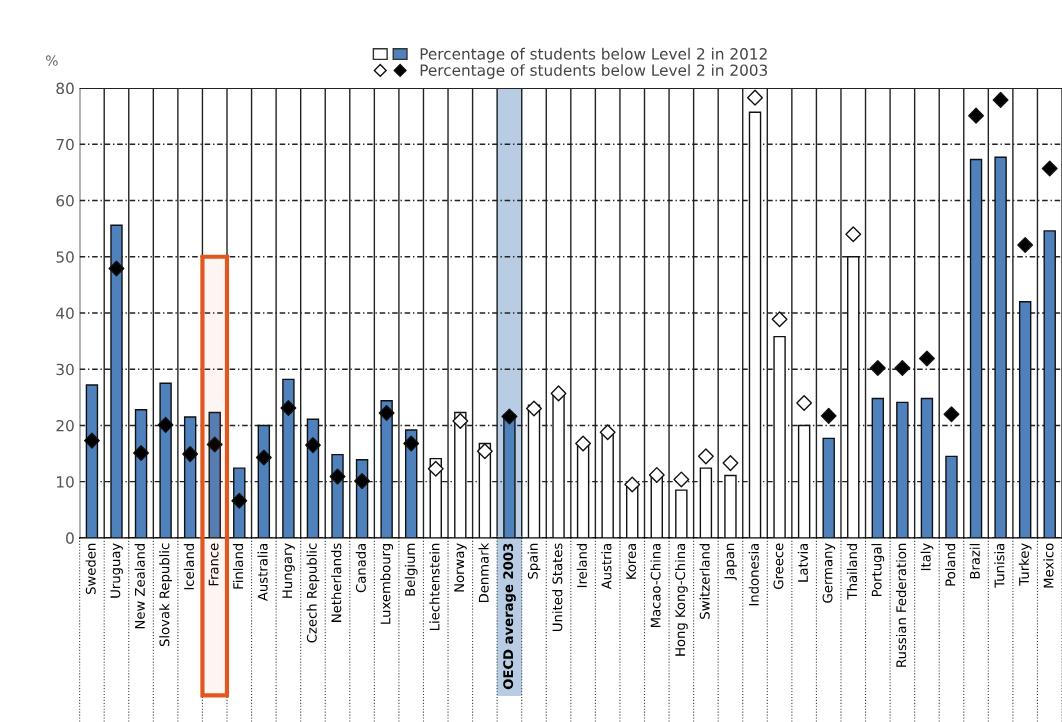  Describe the element at coordinates (434, 587) in the screenshot. I see `x-tick-label: Liechtenstein` at that location.